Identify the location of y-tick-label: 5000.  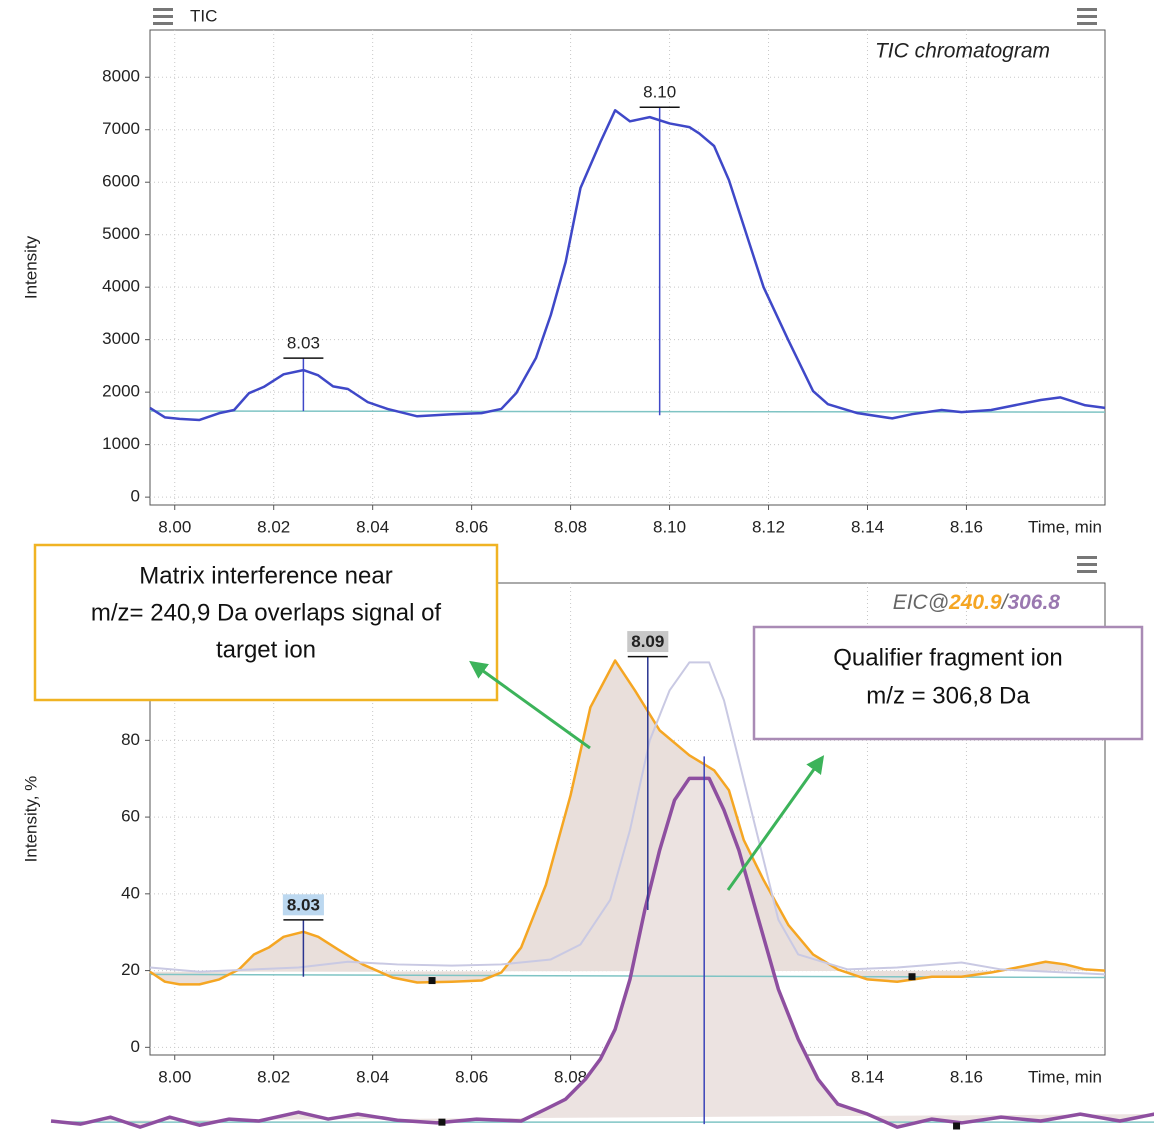
(121, 233).